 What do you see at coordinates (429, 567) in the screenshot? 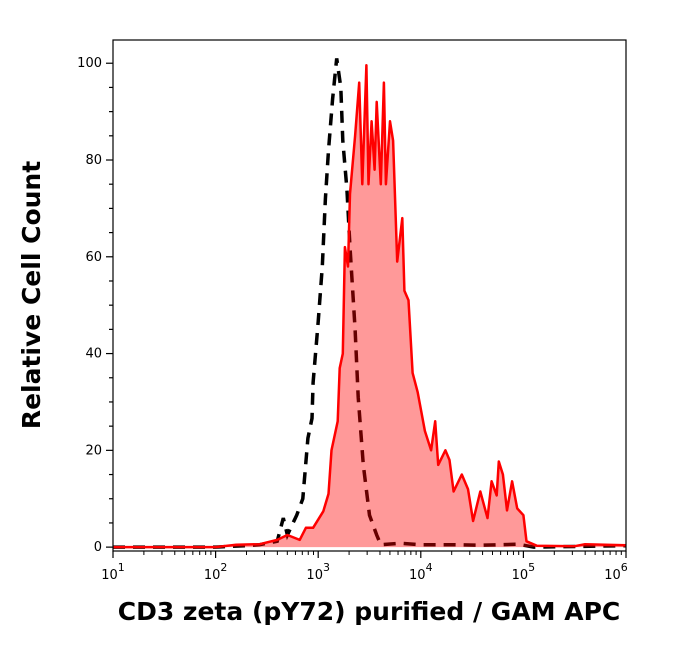
I see `x-tick-exponent: 4` at bounding box center [429, 567].